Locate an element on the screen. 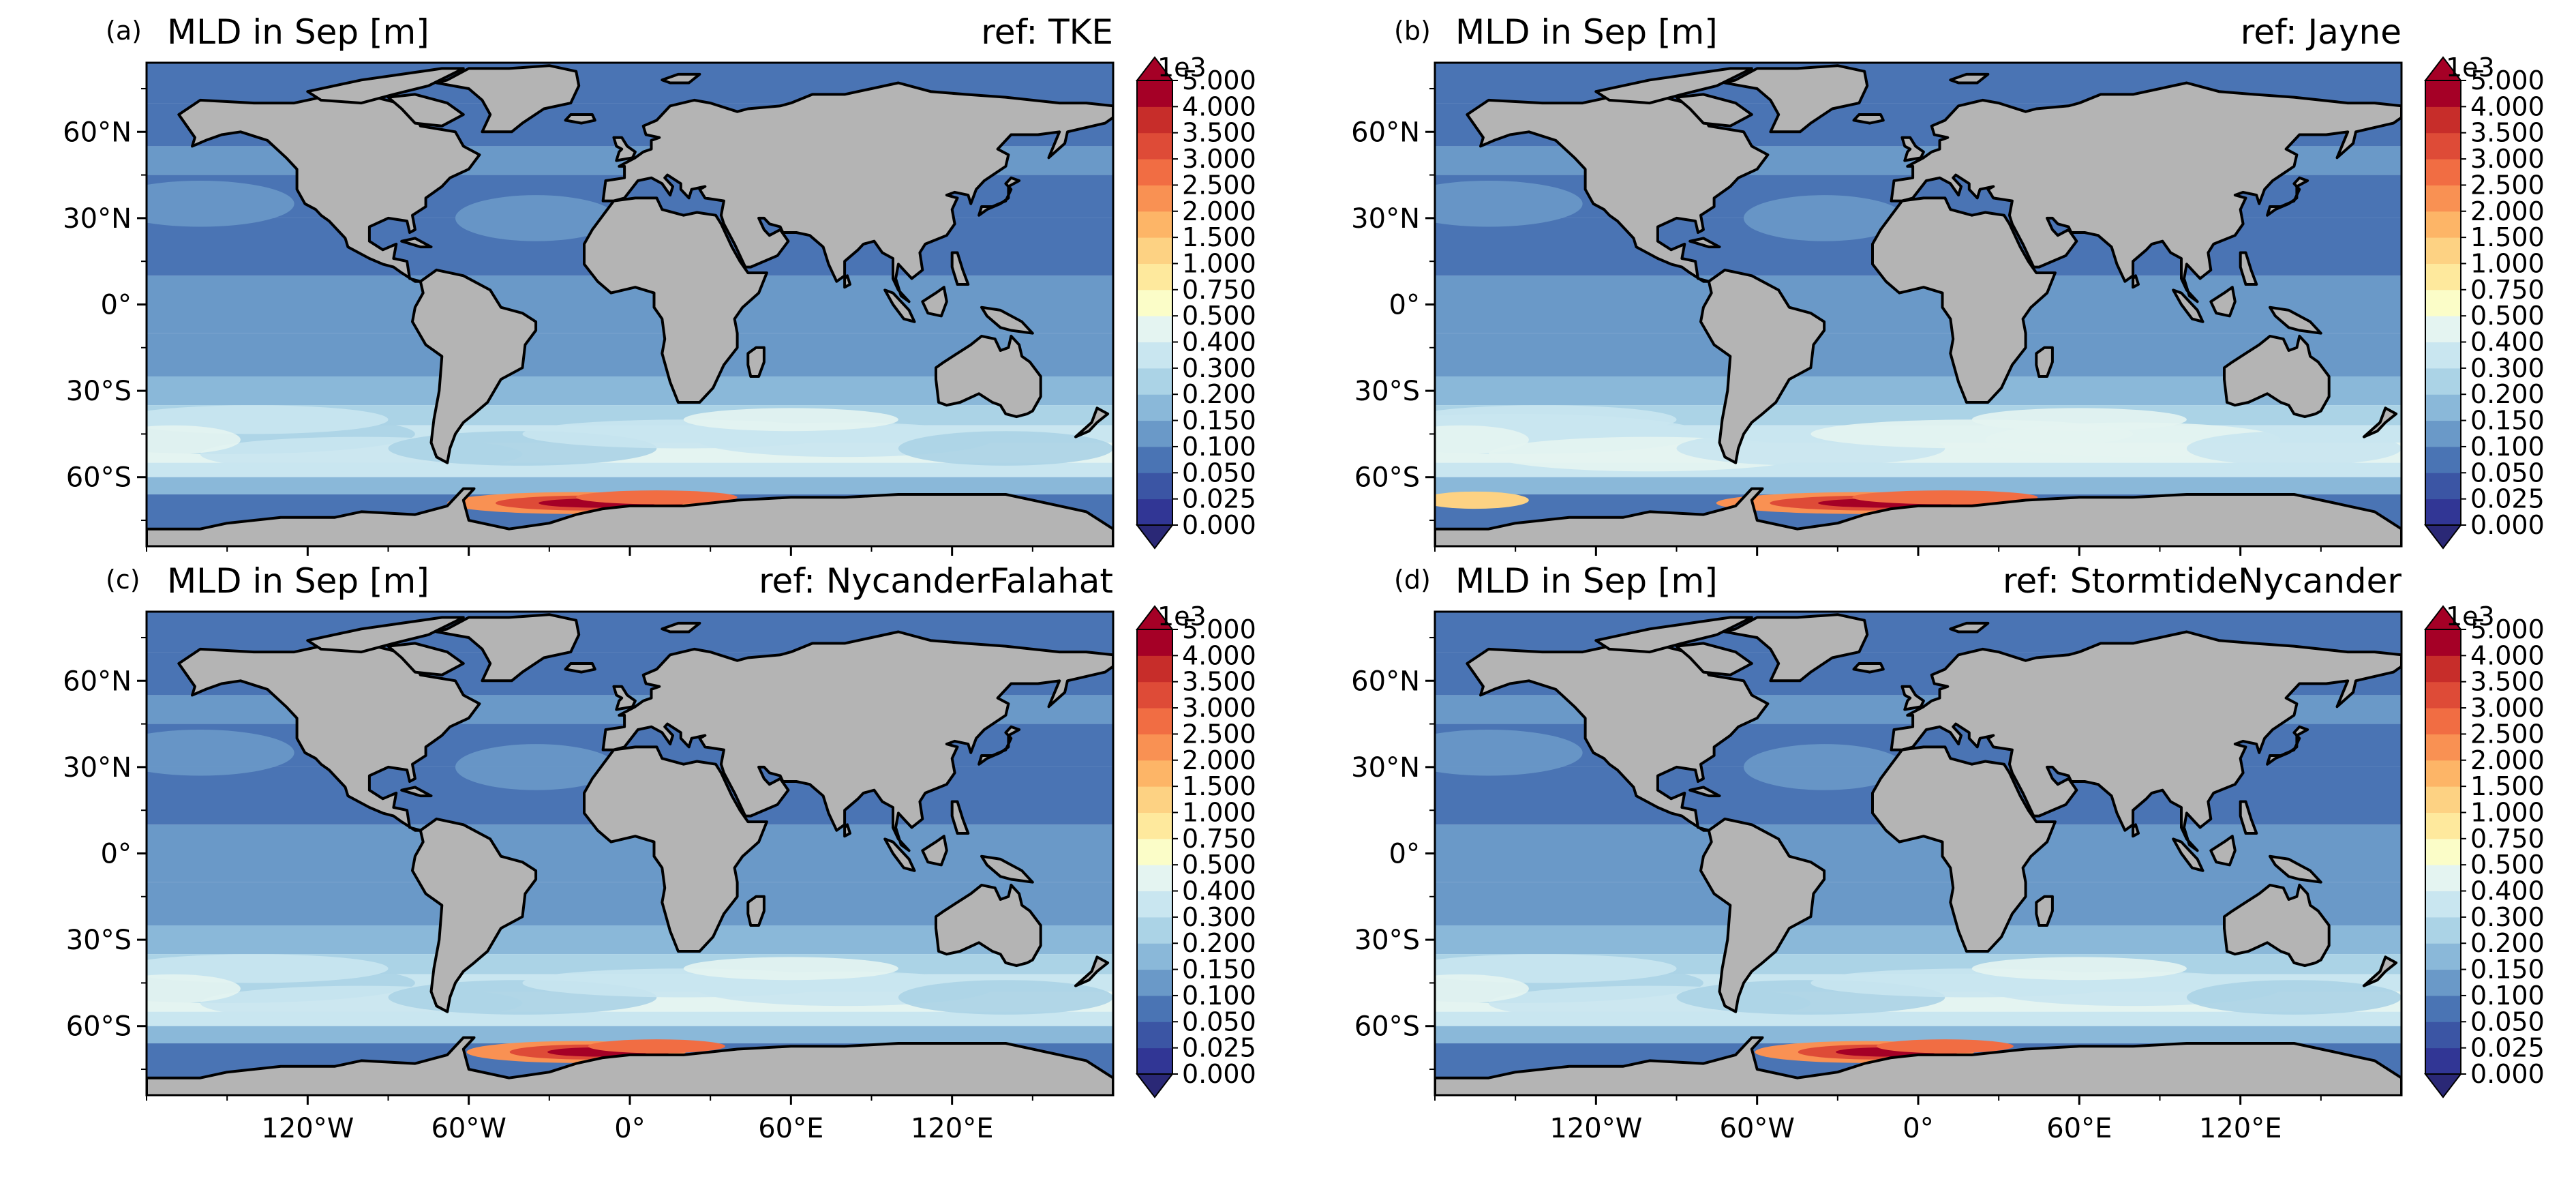 The image size is (2576, 1192). land-madagascar is located at coordinates (756, 362).